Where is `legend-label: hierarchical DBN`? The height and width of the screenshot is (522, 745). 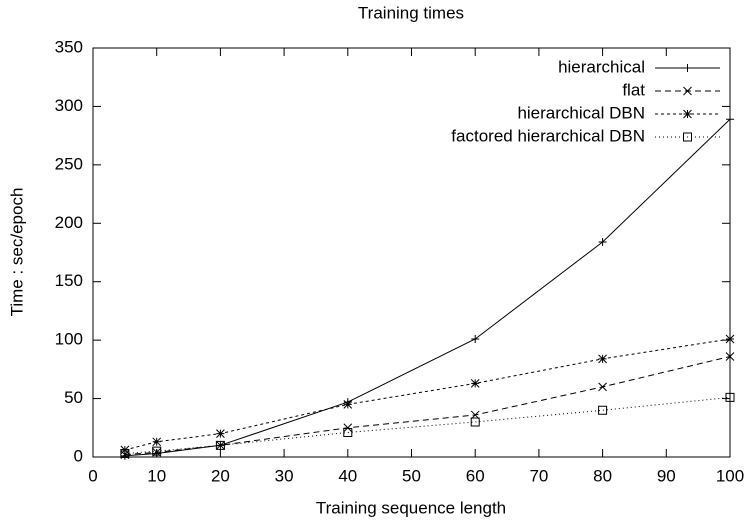 legend-label: hierarchical DBN is located at coordinates (581, 112).